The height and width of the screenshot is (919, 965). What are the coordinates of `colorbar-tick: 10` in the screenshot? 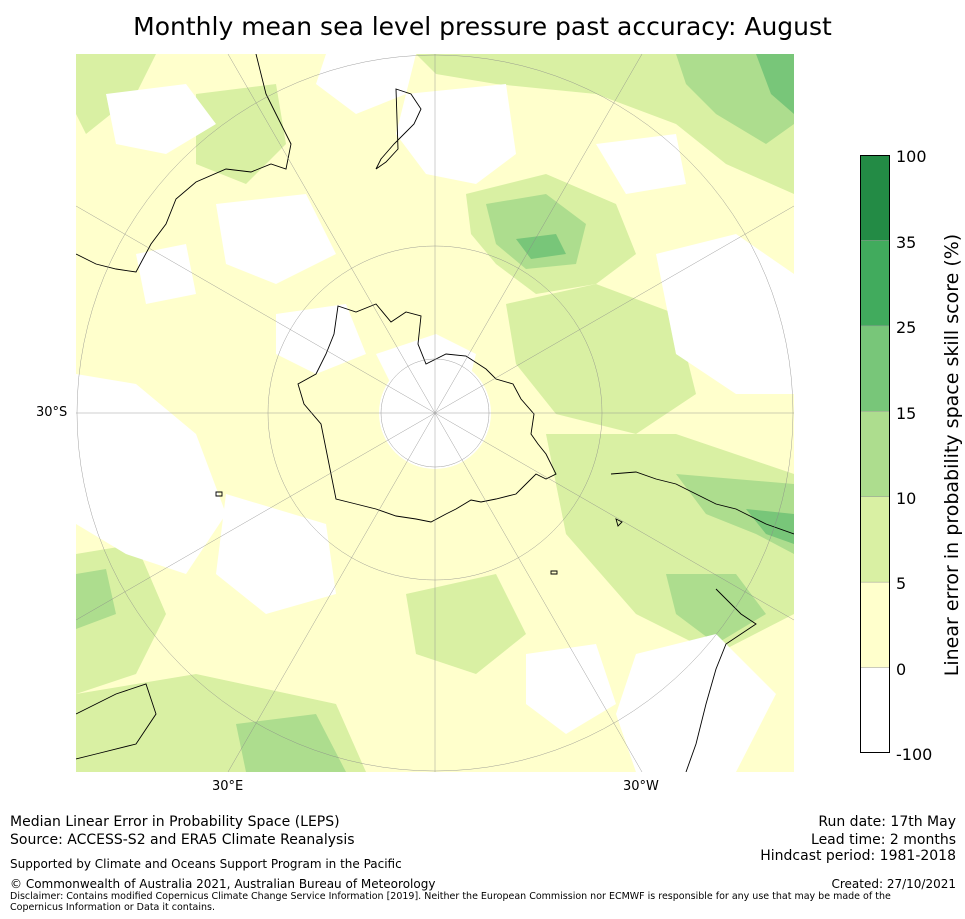 It's located at (906, 498).